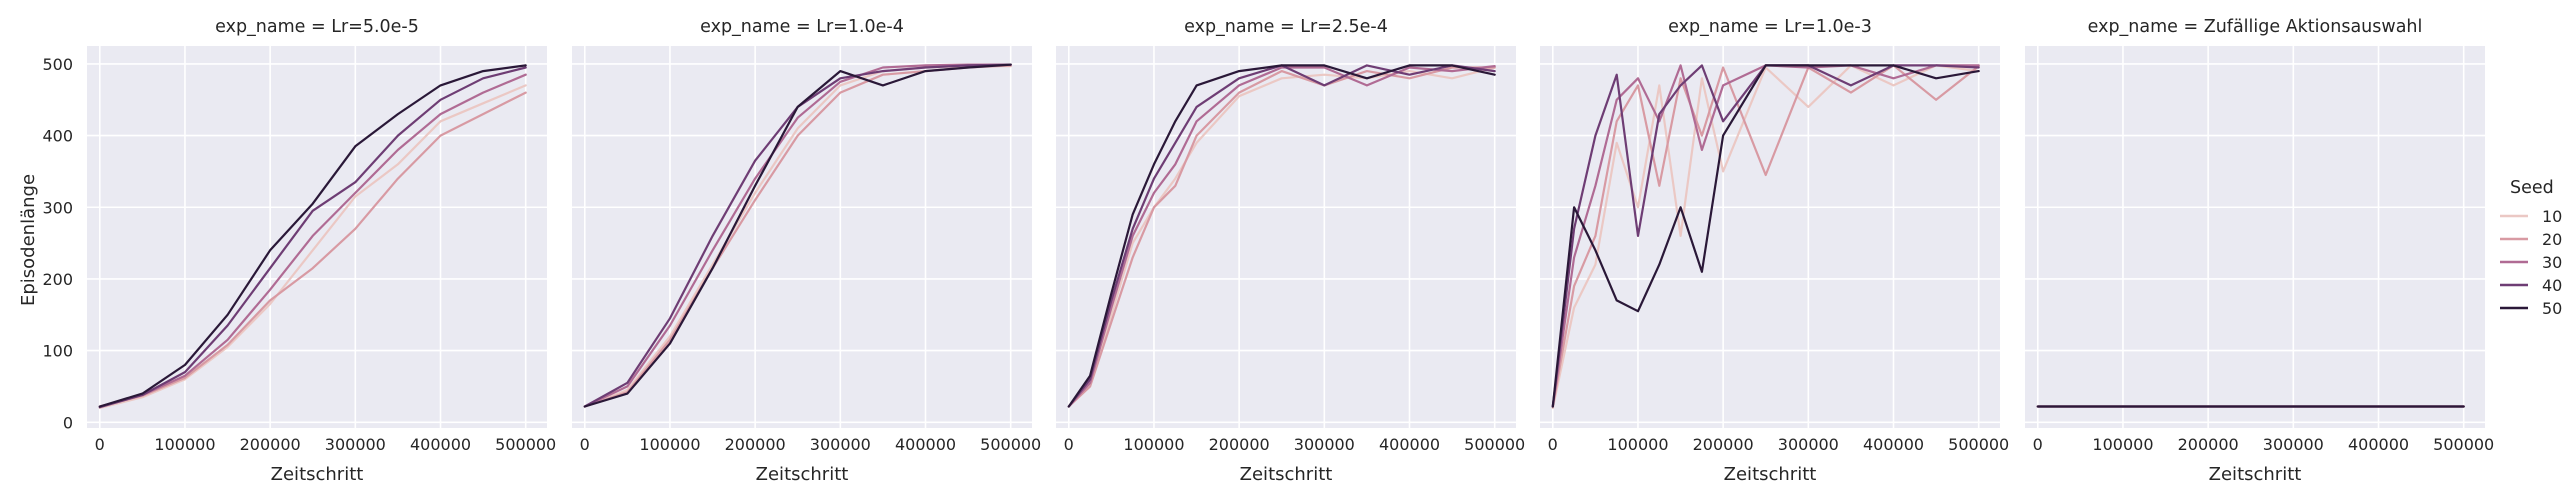 Image resolution: width=2574 pixels, height=500 pixels. Describe the element at coordinates (28, 240) in the screenshot. I see `y-axis-label: Episodenlänge` at that location.